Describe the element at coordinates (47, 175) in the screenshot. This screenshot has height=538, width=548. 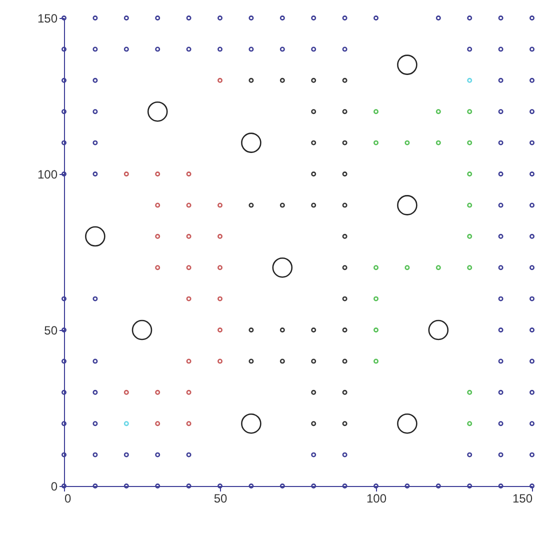
I see `y-tick-label: 100` at that location.